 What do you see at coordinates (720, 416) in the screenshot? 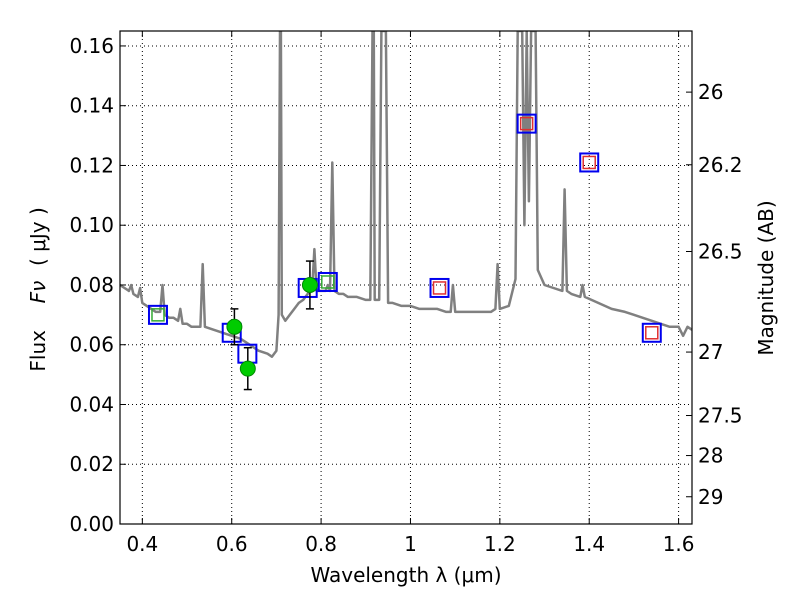
I see `right-tick-label: 27.5` at bounding box center [720, 416].